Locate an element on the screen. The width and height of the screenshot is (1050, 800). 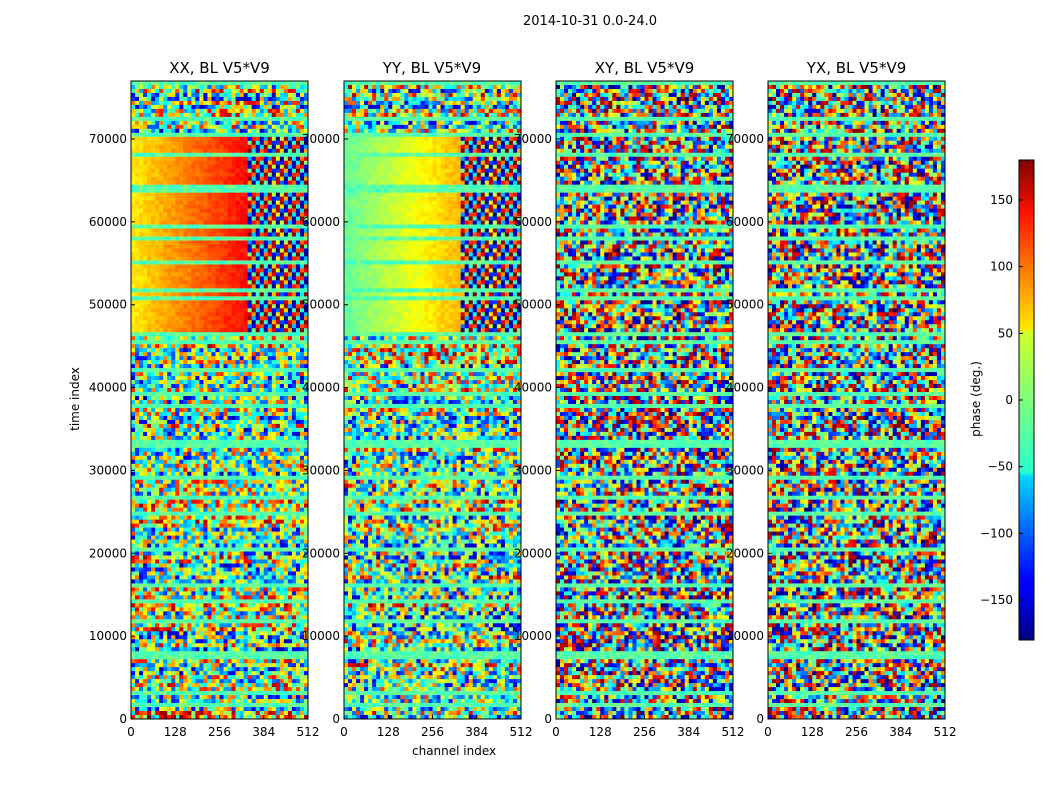
panel-title-xx: XX, BL V5*V9 is located at coordinates (219, 68).